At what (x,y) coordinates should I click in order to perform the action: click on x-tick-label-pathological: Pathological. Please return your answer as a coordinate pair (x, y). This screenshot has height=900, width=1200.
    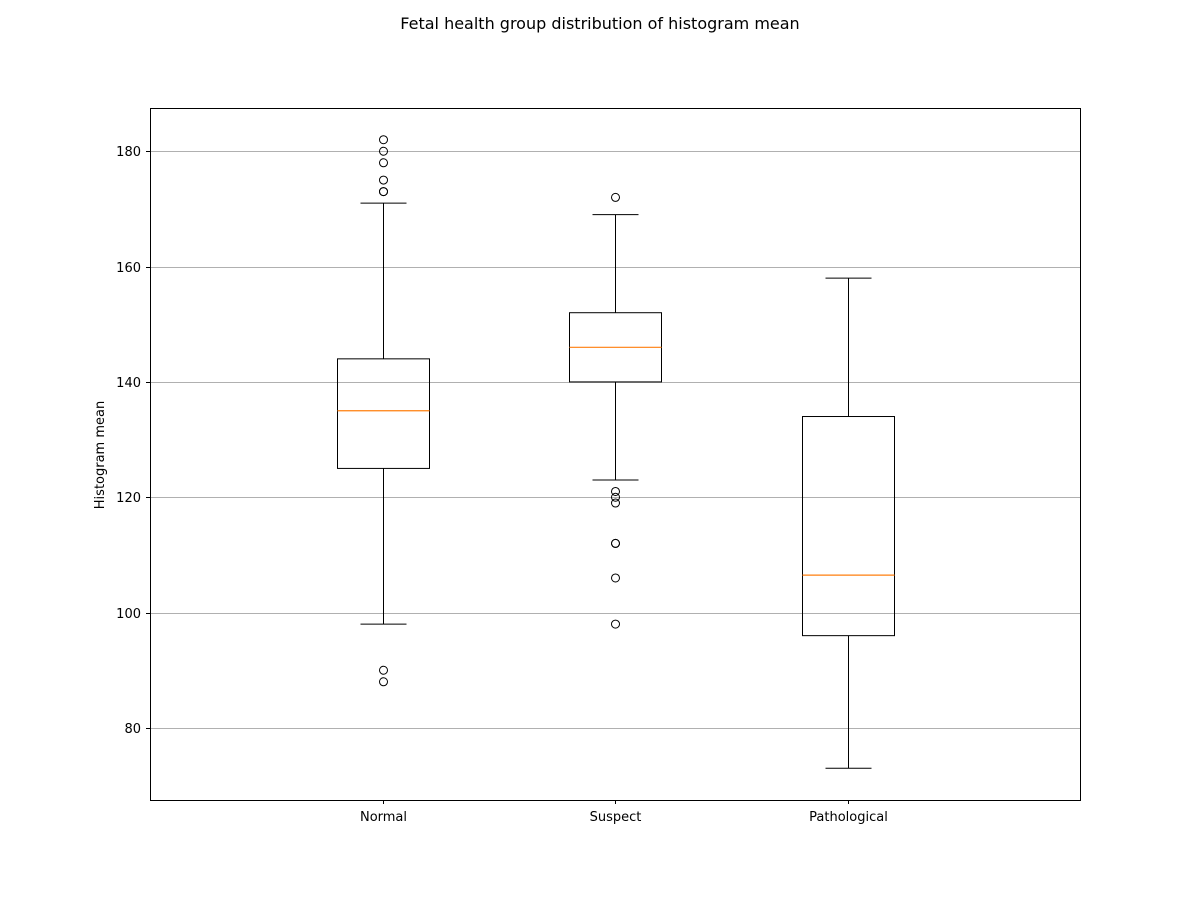
    Looking at the image, I should click on (848, 817).